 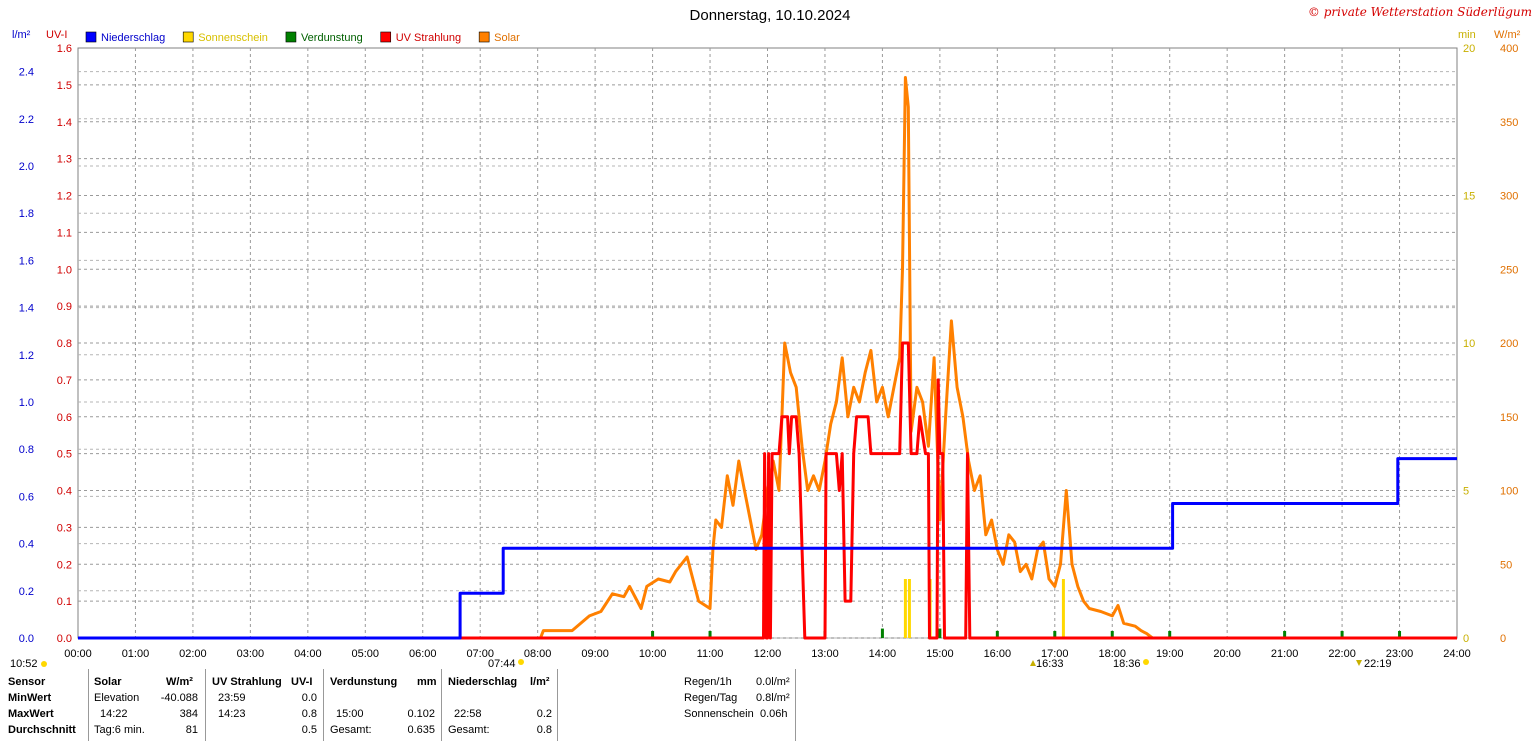 I want to click on uv-tick-label: 0.7, so click(x=64, y=381).